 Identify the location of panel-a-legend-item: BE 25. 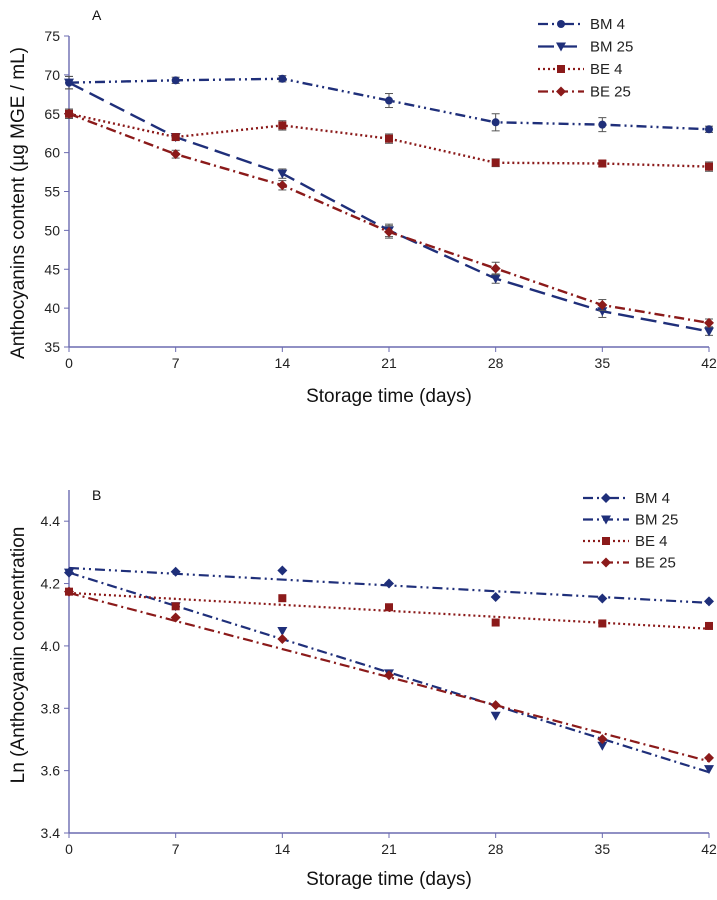
(584, 92).